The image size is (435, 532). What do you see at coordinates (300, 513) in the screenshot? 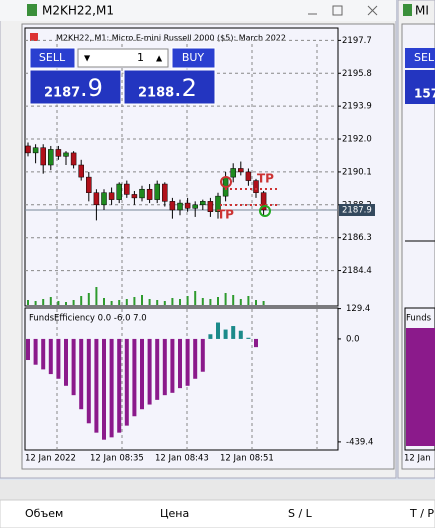
I see `column-header: S / L` at bounding box center [300, 513].